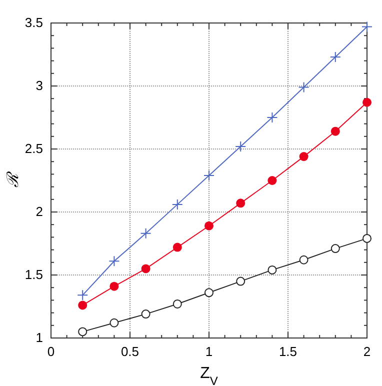 This screenshot has width=382, height=386. I want to click on y-tick-label: 3.5, so click(33, 22).